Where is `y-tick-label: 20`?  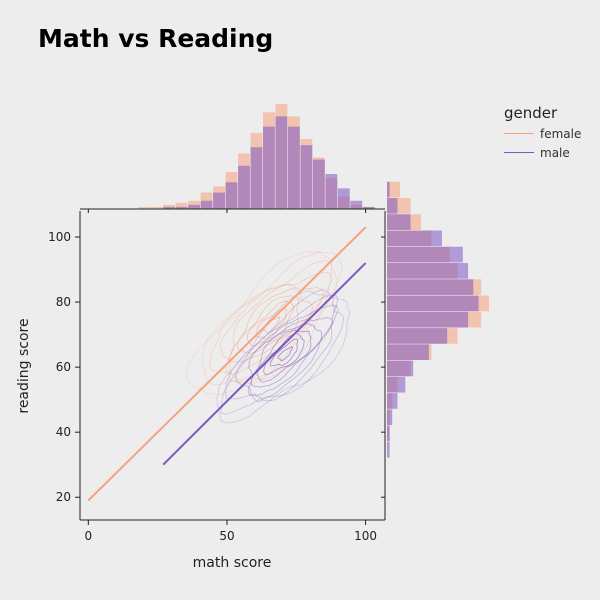 y-tick-label: 20 is located at coordinates (63, 497).